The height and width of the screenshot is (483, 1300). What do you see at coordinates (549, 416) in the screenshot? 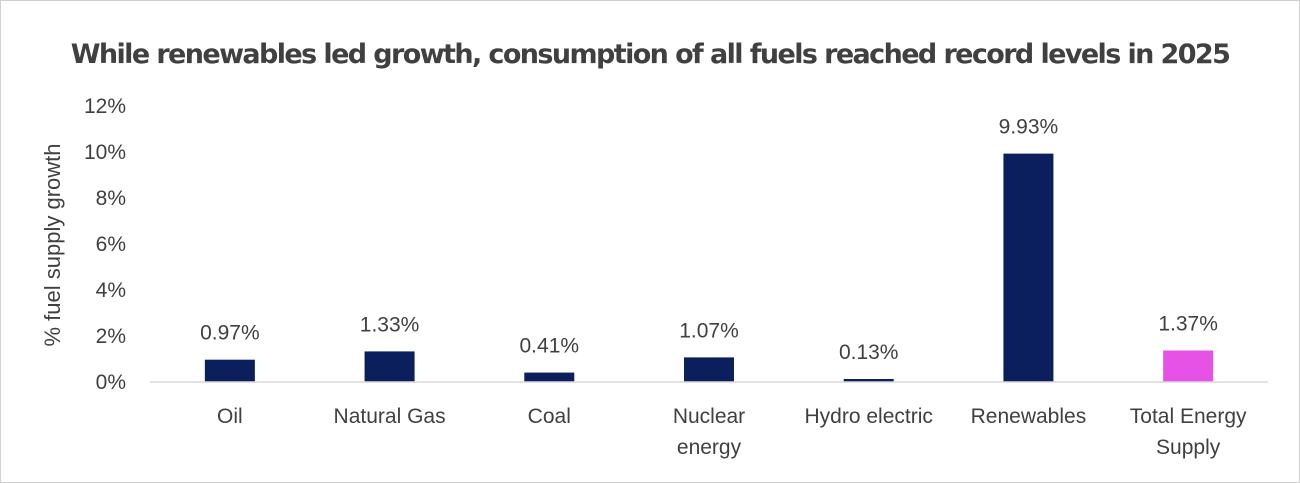
I see `category-label: Coal` at bounding box center [549, 416].